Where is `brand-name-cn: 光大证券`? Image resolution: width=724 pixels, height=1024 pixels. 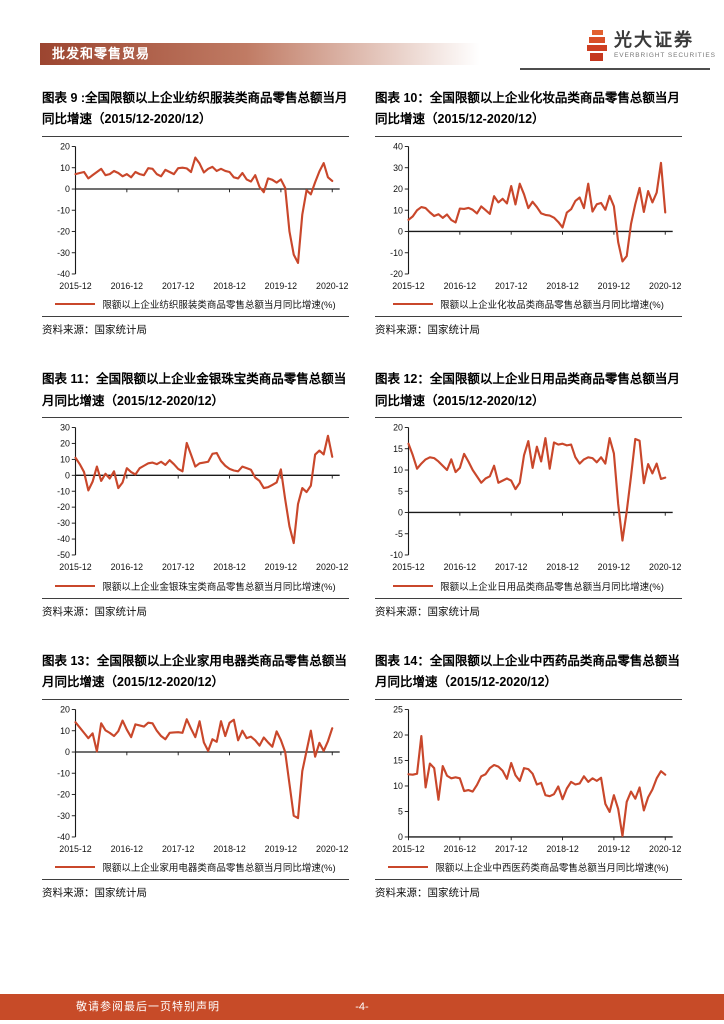
brand-name-cn: 光大证券 is located at coordinates (654, 40).